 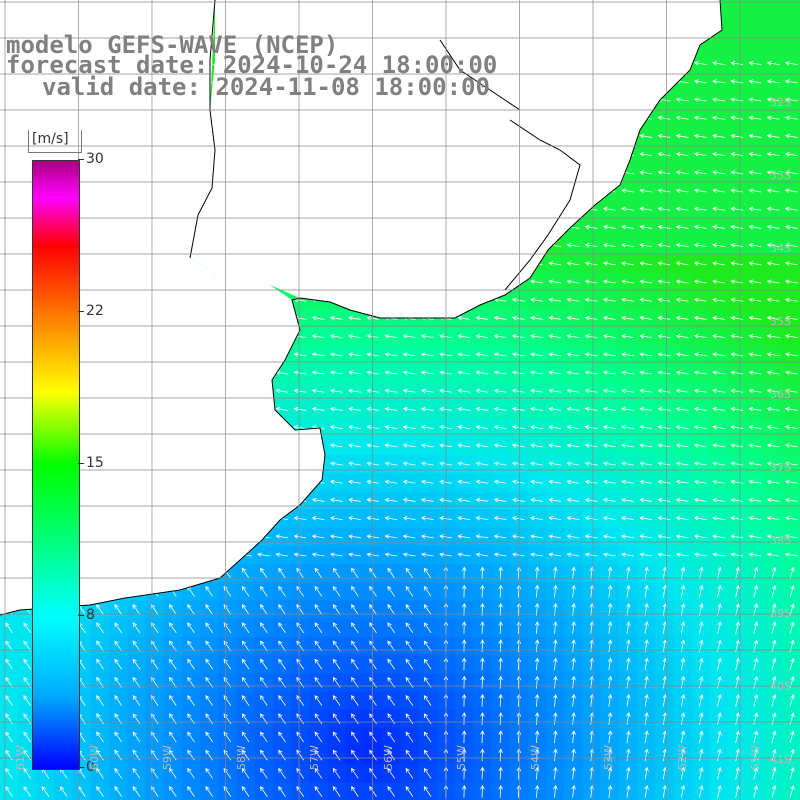 What do you see at coordinates (780, 686) in the screenshot?
I see `lat-label: 40S` at bounding box center [780, 686].